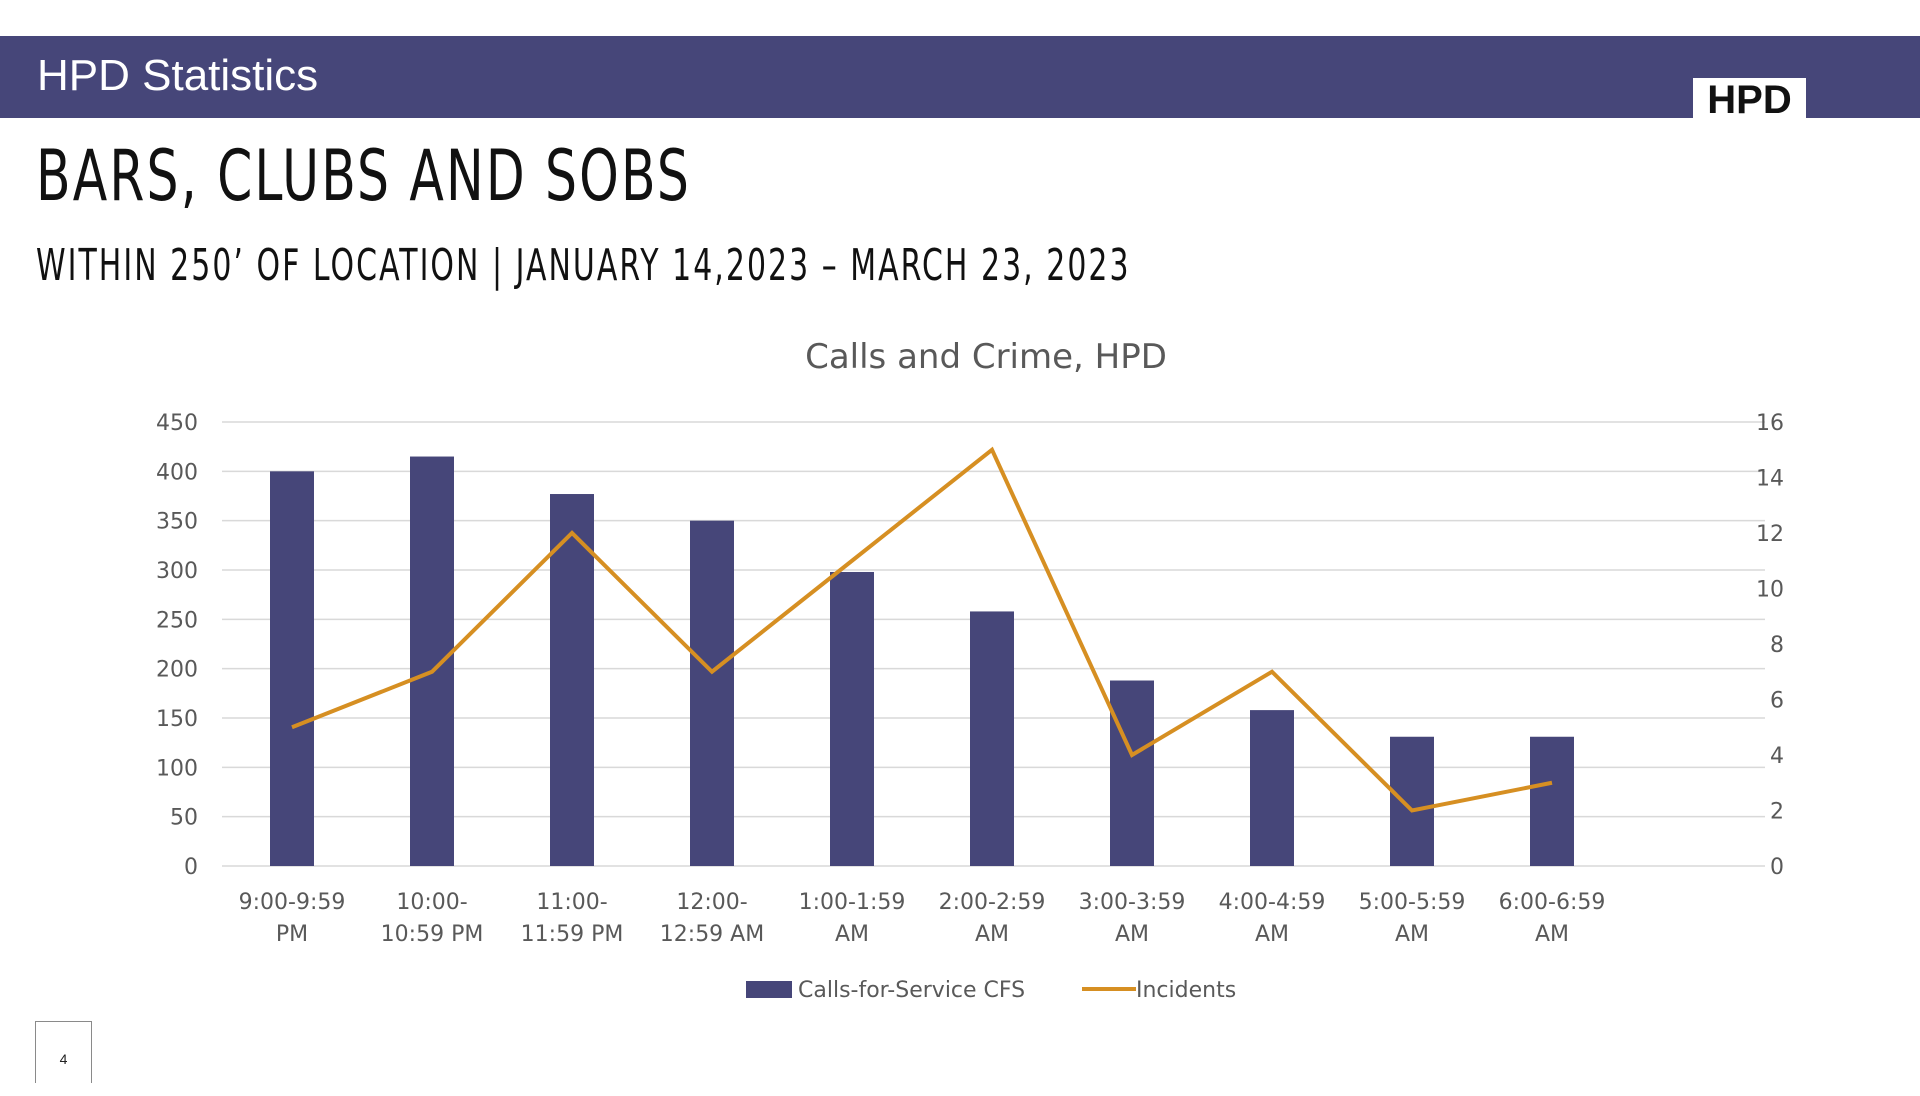 The height and width of the screenshot is (1096, 1920). What do you see at coordinates (177, 670) in the screenshot?
I see `left-tick-label: 200` at bounding box center [177, 670].